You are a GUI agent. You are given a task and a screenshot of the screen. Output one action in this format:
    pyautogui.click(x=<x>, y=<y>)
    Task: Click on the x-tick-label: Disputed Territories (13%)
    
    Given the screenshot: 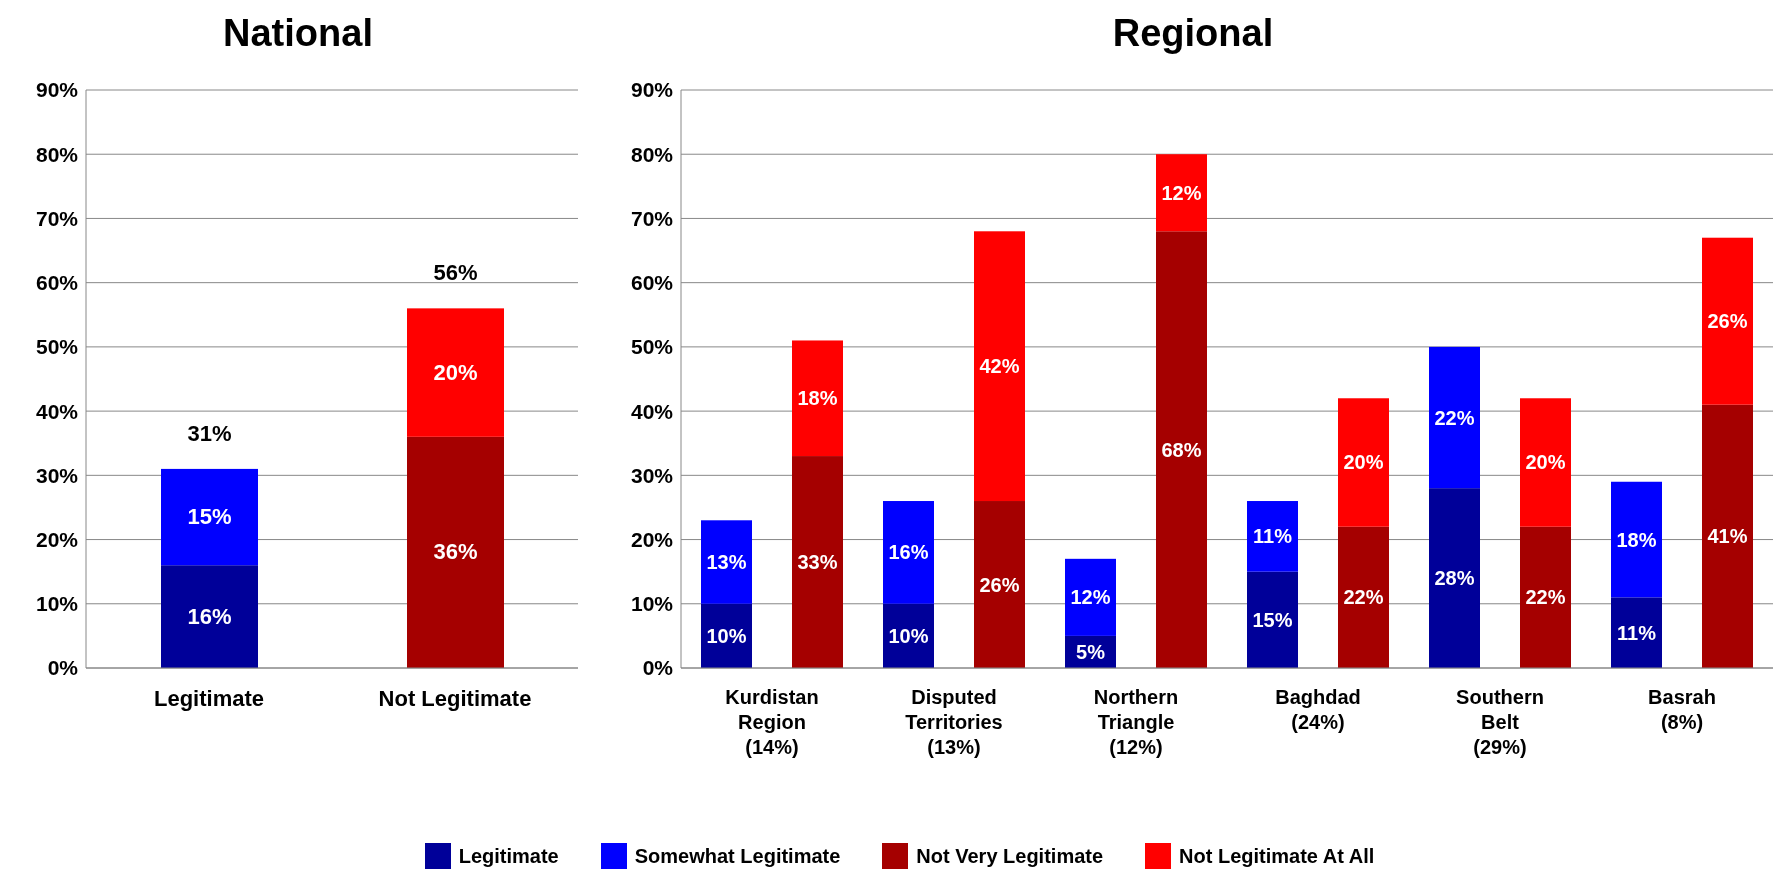 What is the action you would take?
    pyautogui.click(x=954, y=722)
    